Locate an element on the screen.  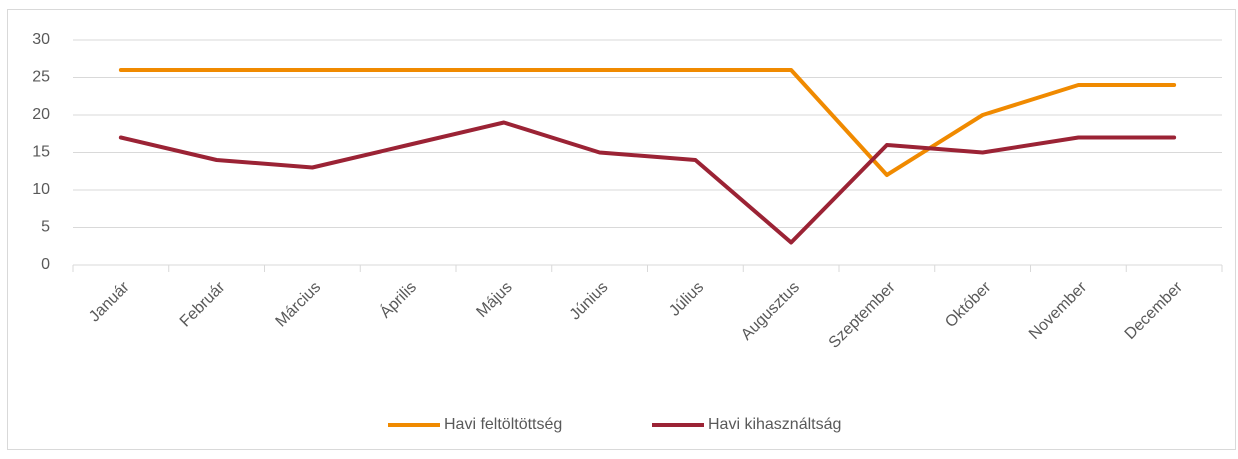
y-tick-label: 0 is located at coordinates (45, 264).